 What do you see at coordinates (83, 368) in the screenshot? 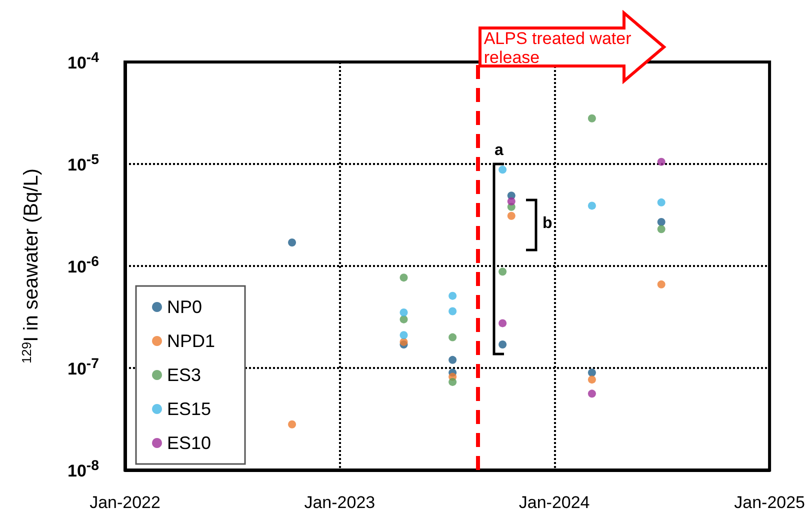
I see `y-tick-label: 10$^{-7}$` at bounding box center [83, 368].